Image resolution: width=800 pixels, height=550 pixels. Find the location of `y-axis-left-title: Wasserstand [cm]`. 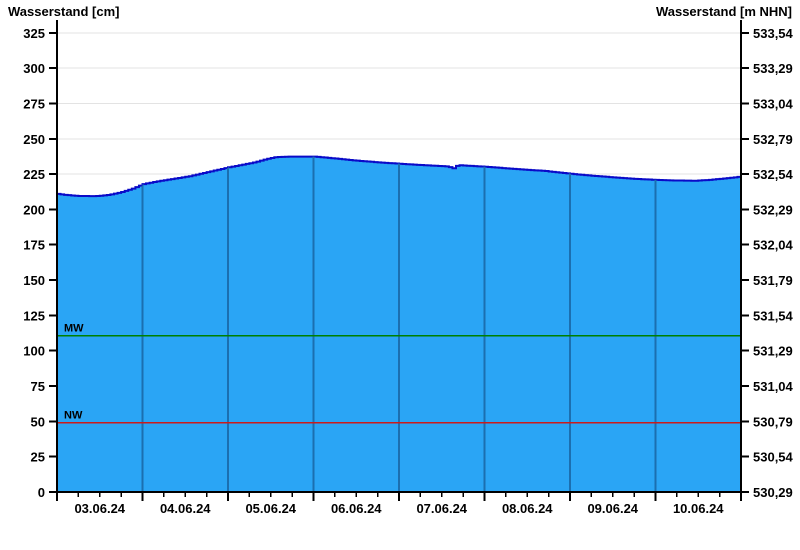

y-axis-left-title: Wasserstand [cm] is located at coordinates (64, 11).